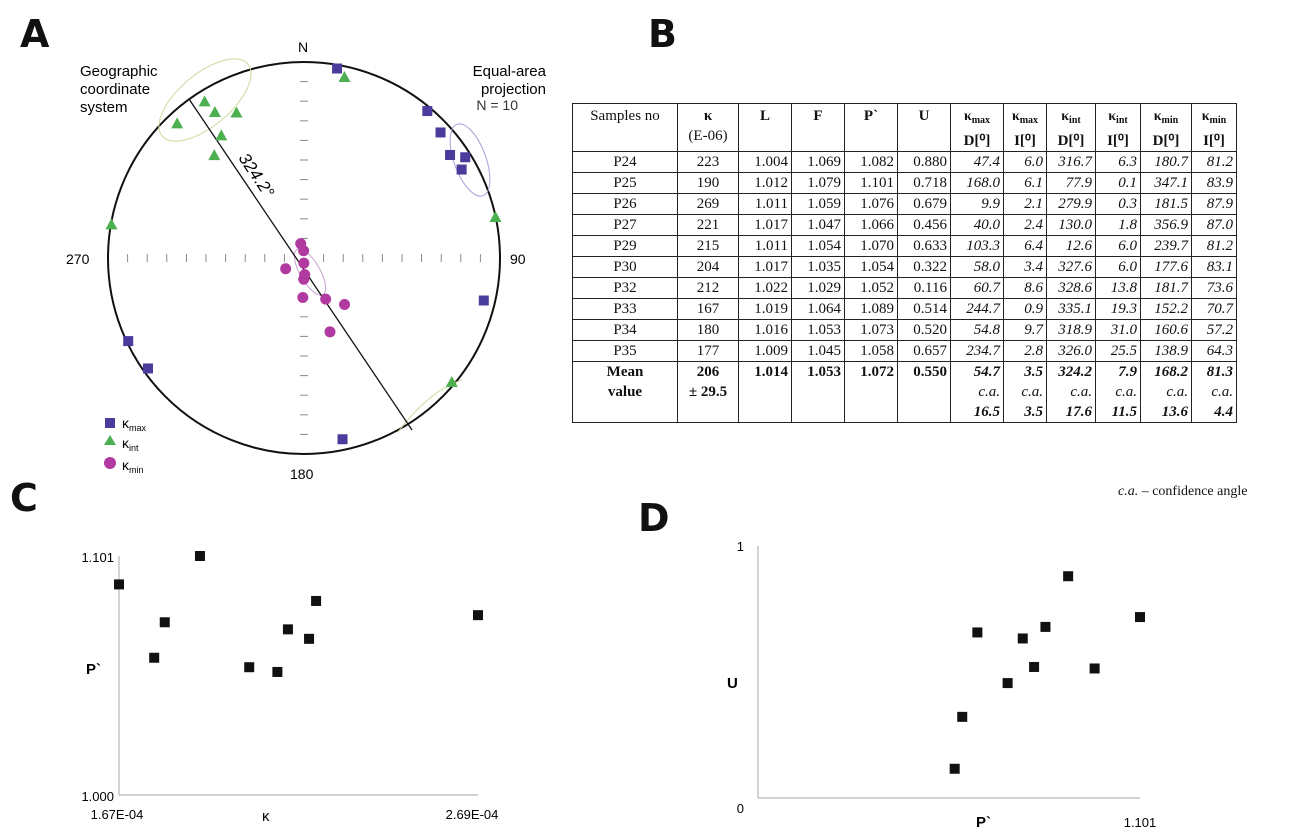 The width and height of the screenshot is (1299, 829). Describe the element at coordinates (977, 267) in the screenshot. I see `table-cell: 58.0` at that location.